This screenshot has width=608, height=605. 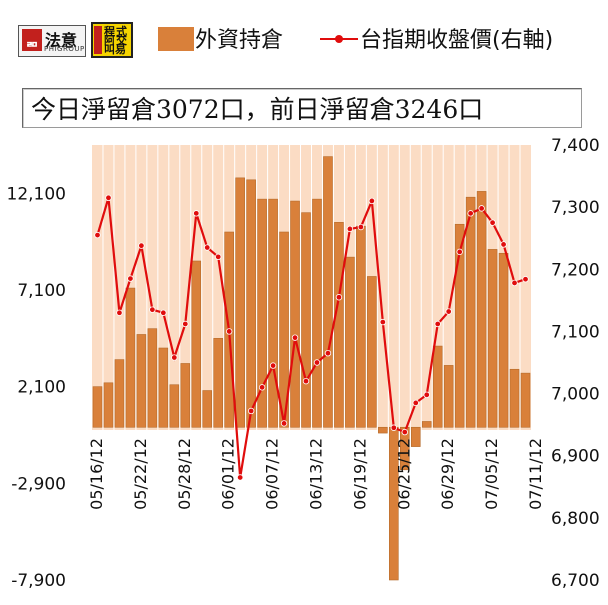 I want to click on left-axis-tick: 12,100, so click(x=36, y=194).